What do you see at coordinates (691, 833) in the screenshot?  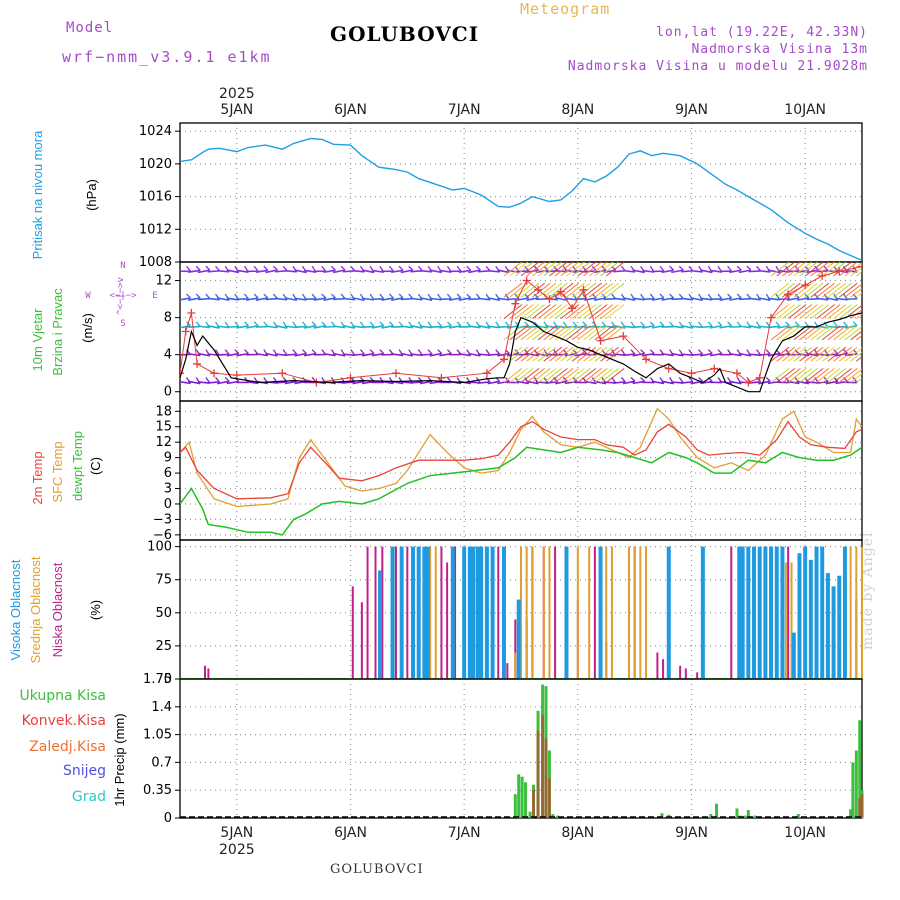 I see `bottom-day-label: 9JAN` at bounding box center [691, 833].